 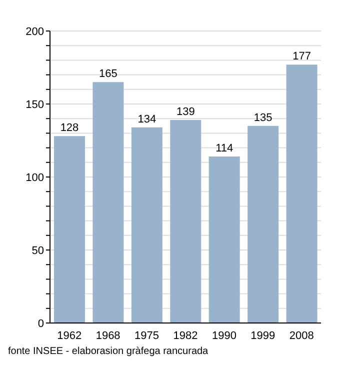 What do you see at coordinates (35, 104) in the screenshot?
I see `y-tick-label: 150` at bounding box center [35, 104].